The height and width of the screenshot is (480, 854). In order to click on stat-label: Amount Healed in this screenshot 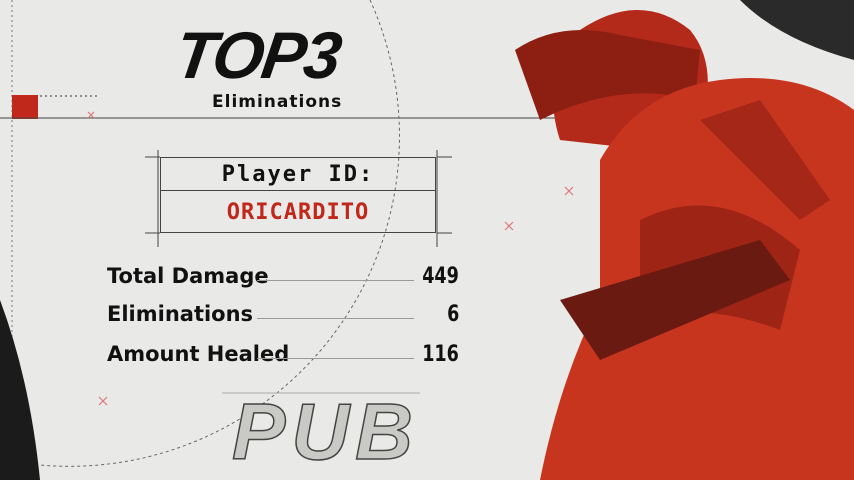, I will do `click(198, 354)`.